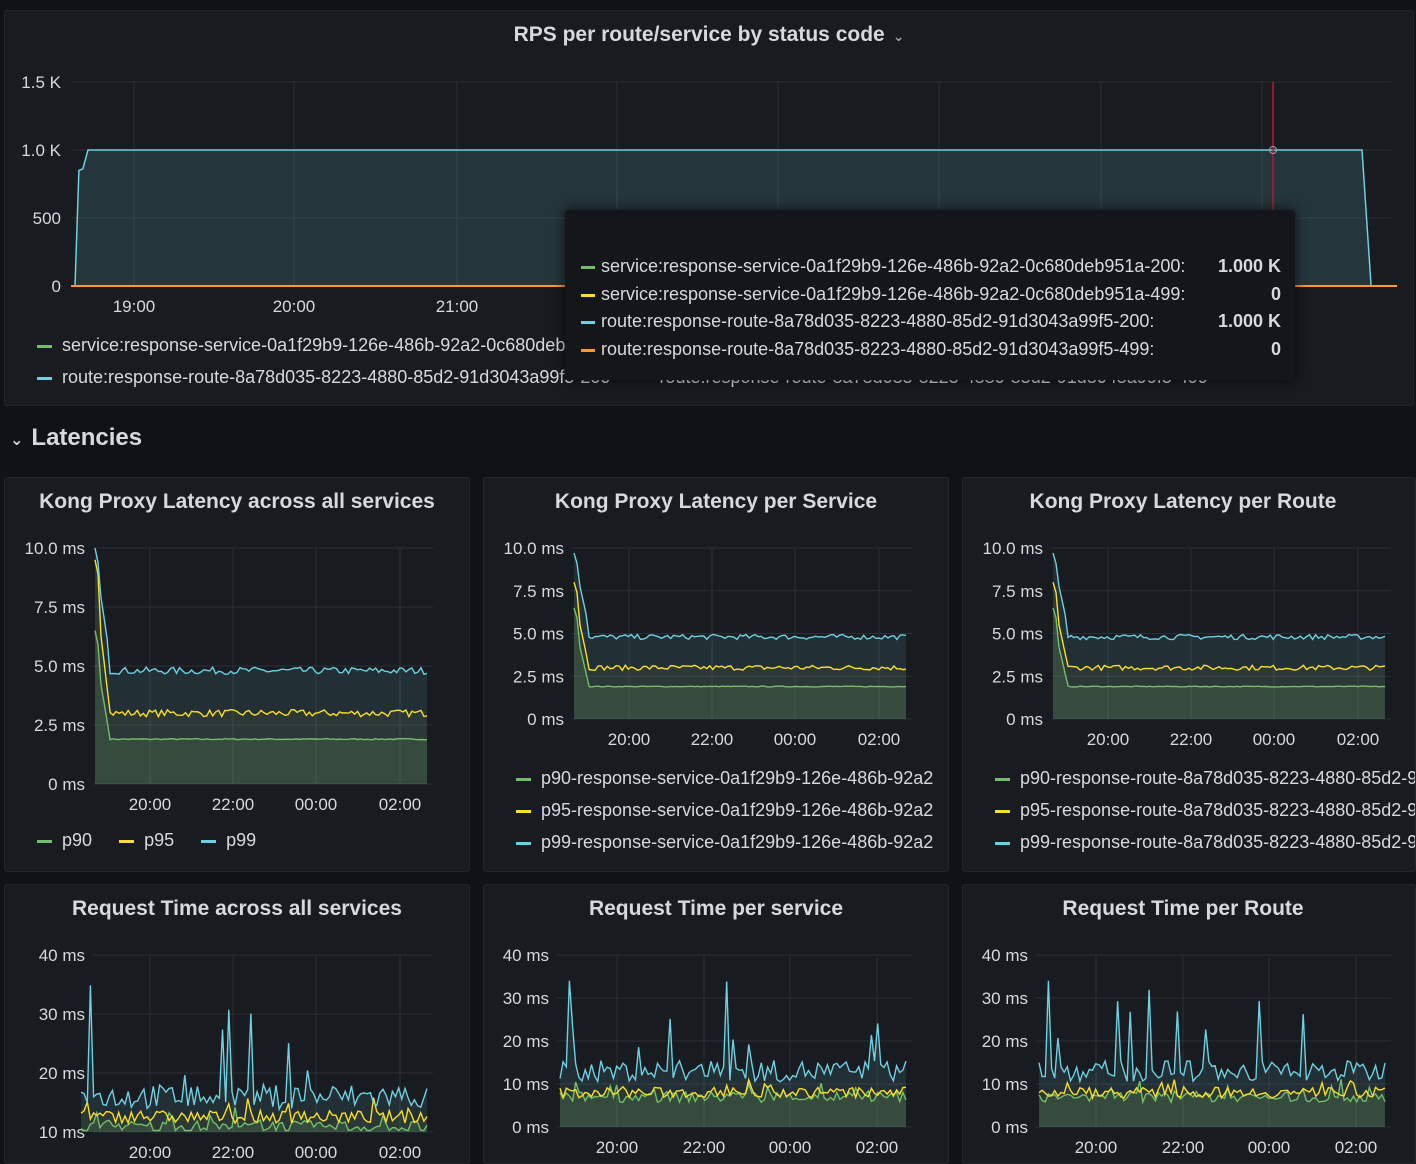 This screenshot has height=1164, width=1416. I want to click on legend-item: p99, so click(228, 840).